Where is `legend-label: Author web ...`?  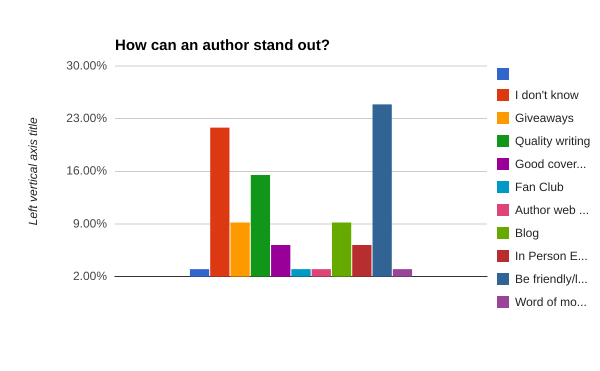 legend-label: Author web ... is located at coordinates (552, 210).